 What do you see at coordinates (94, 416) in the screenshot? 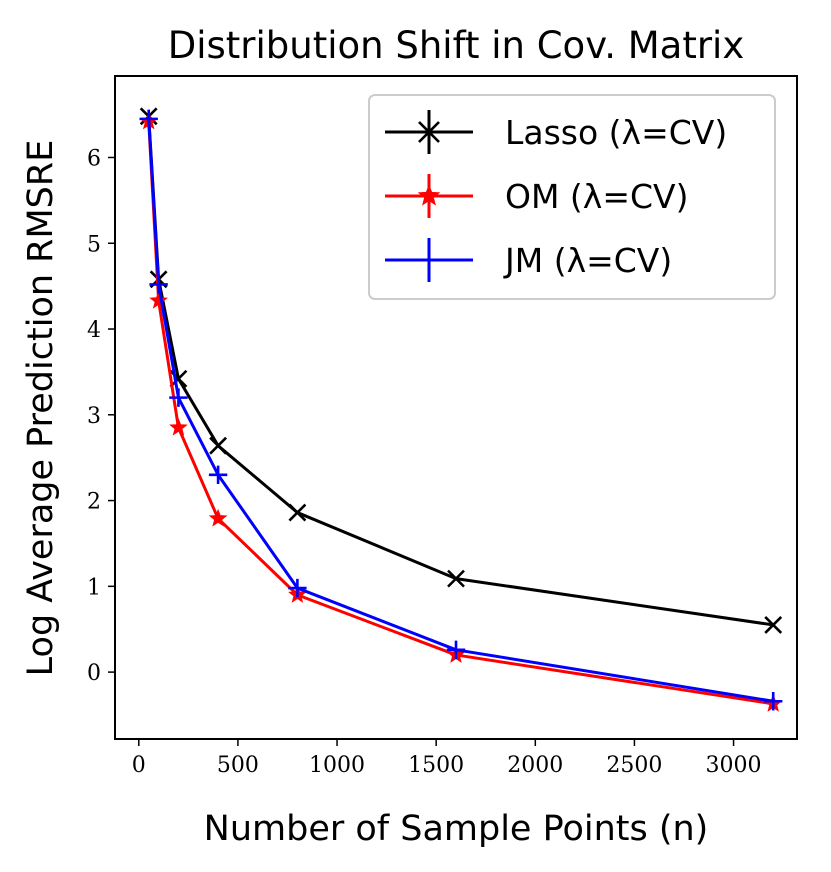
I see `y-tick-label: 3` at bounding box center [94, 416].